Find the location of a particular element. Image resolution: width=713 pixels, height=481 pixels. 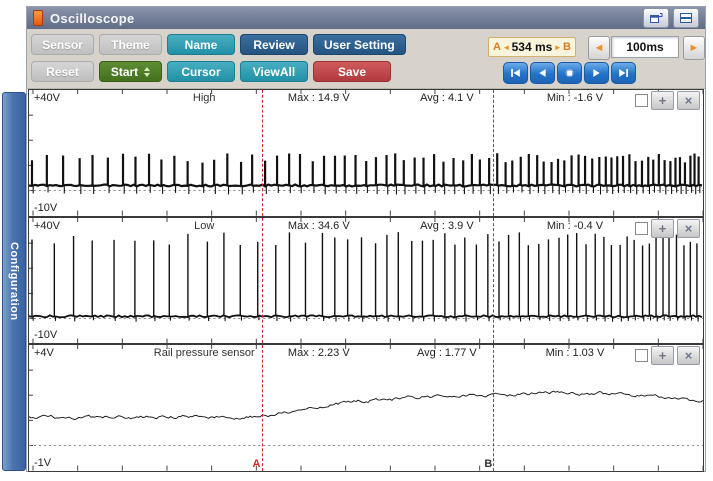

configuration-panel-tab: Configuration is located at coordinates (14, 281).